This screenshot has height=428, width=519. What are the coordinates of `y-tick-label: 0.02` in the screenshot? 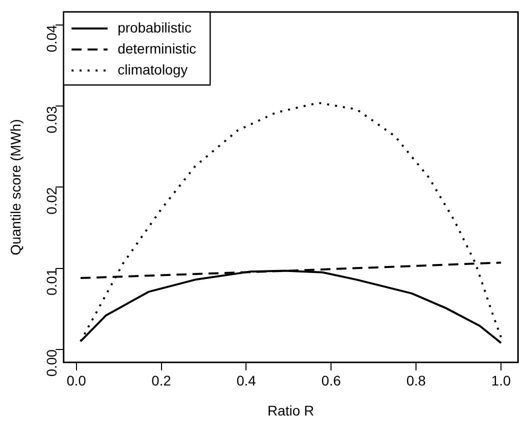 It's located at (51, 200).